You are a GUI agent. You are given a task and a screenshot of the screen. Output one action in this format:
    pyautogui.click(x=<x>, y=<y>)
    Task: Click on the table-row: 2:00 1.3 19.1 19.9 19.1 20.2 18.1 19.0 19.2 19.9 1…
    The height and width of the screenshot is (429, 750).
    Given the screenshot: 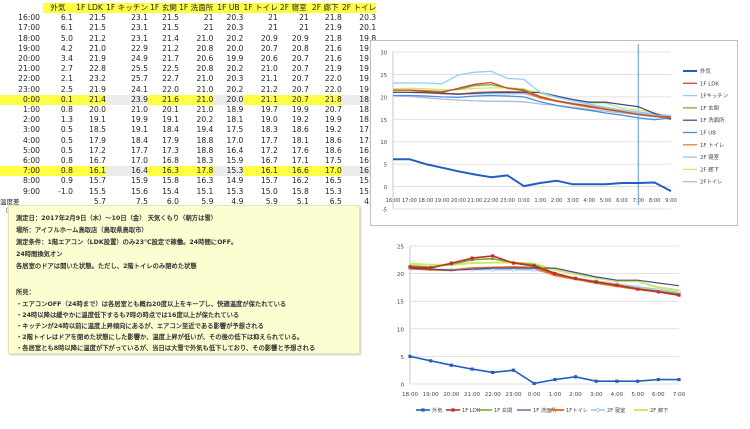 What is the action you would take?
    pyautogui.click(x=188, y=120)
    